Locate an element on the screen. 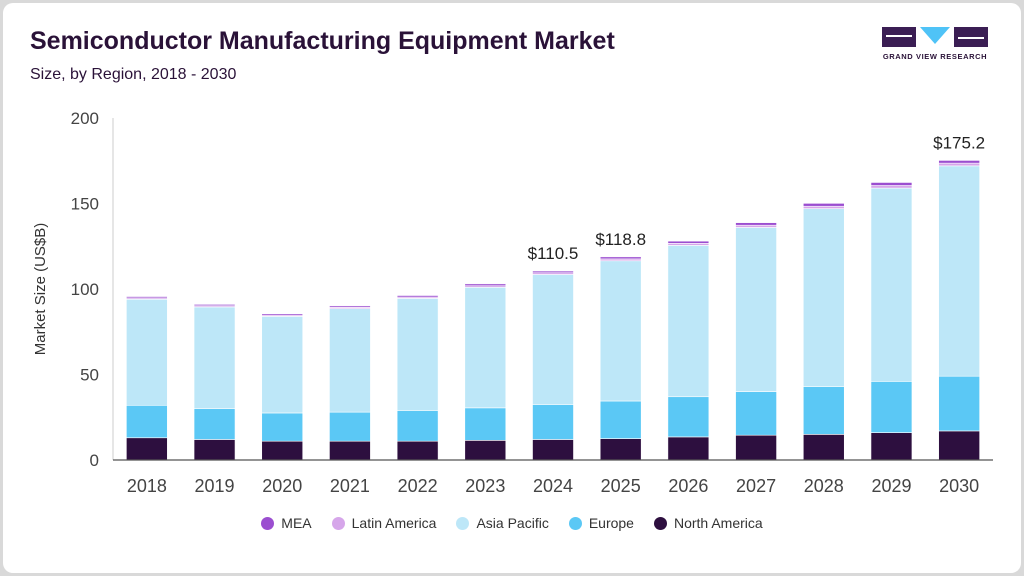 The height and width of the screenshot is (576, 1024). x-tick-label: 2030 is located at coordinates (959, 486).